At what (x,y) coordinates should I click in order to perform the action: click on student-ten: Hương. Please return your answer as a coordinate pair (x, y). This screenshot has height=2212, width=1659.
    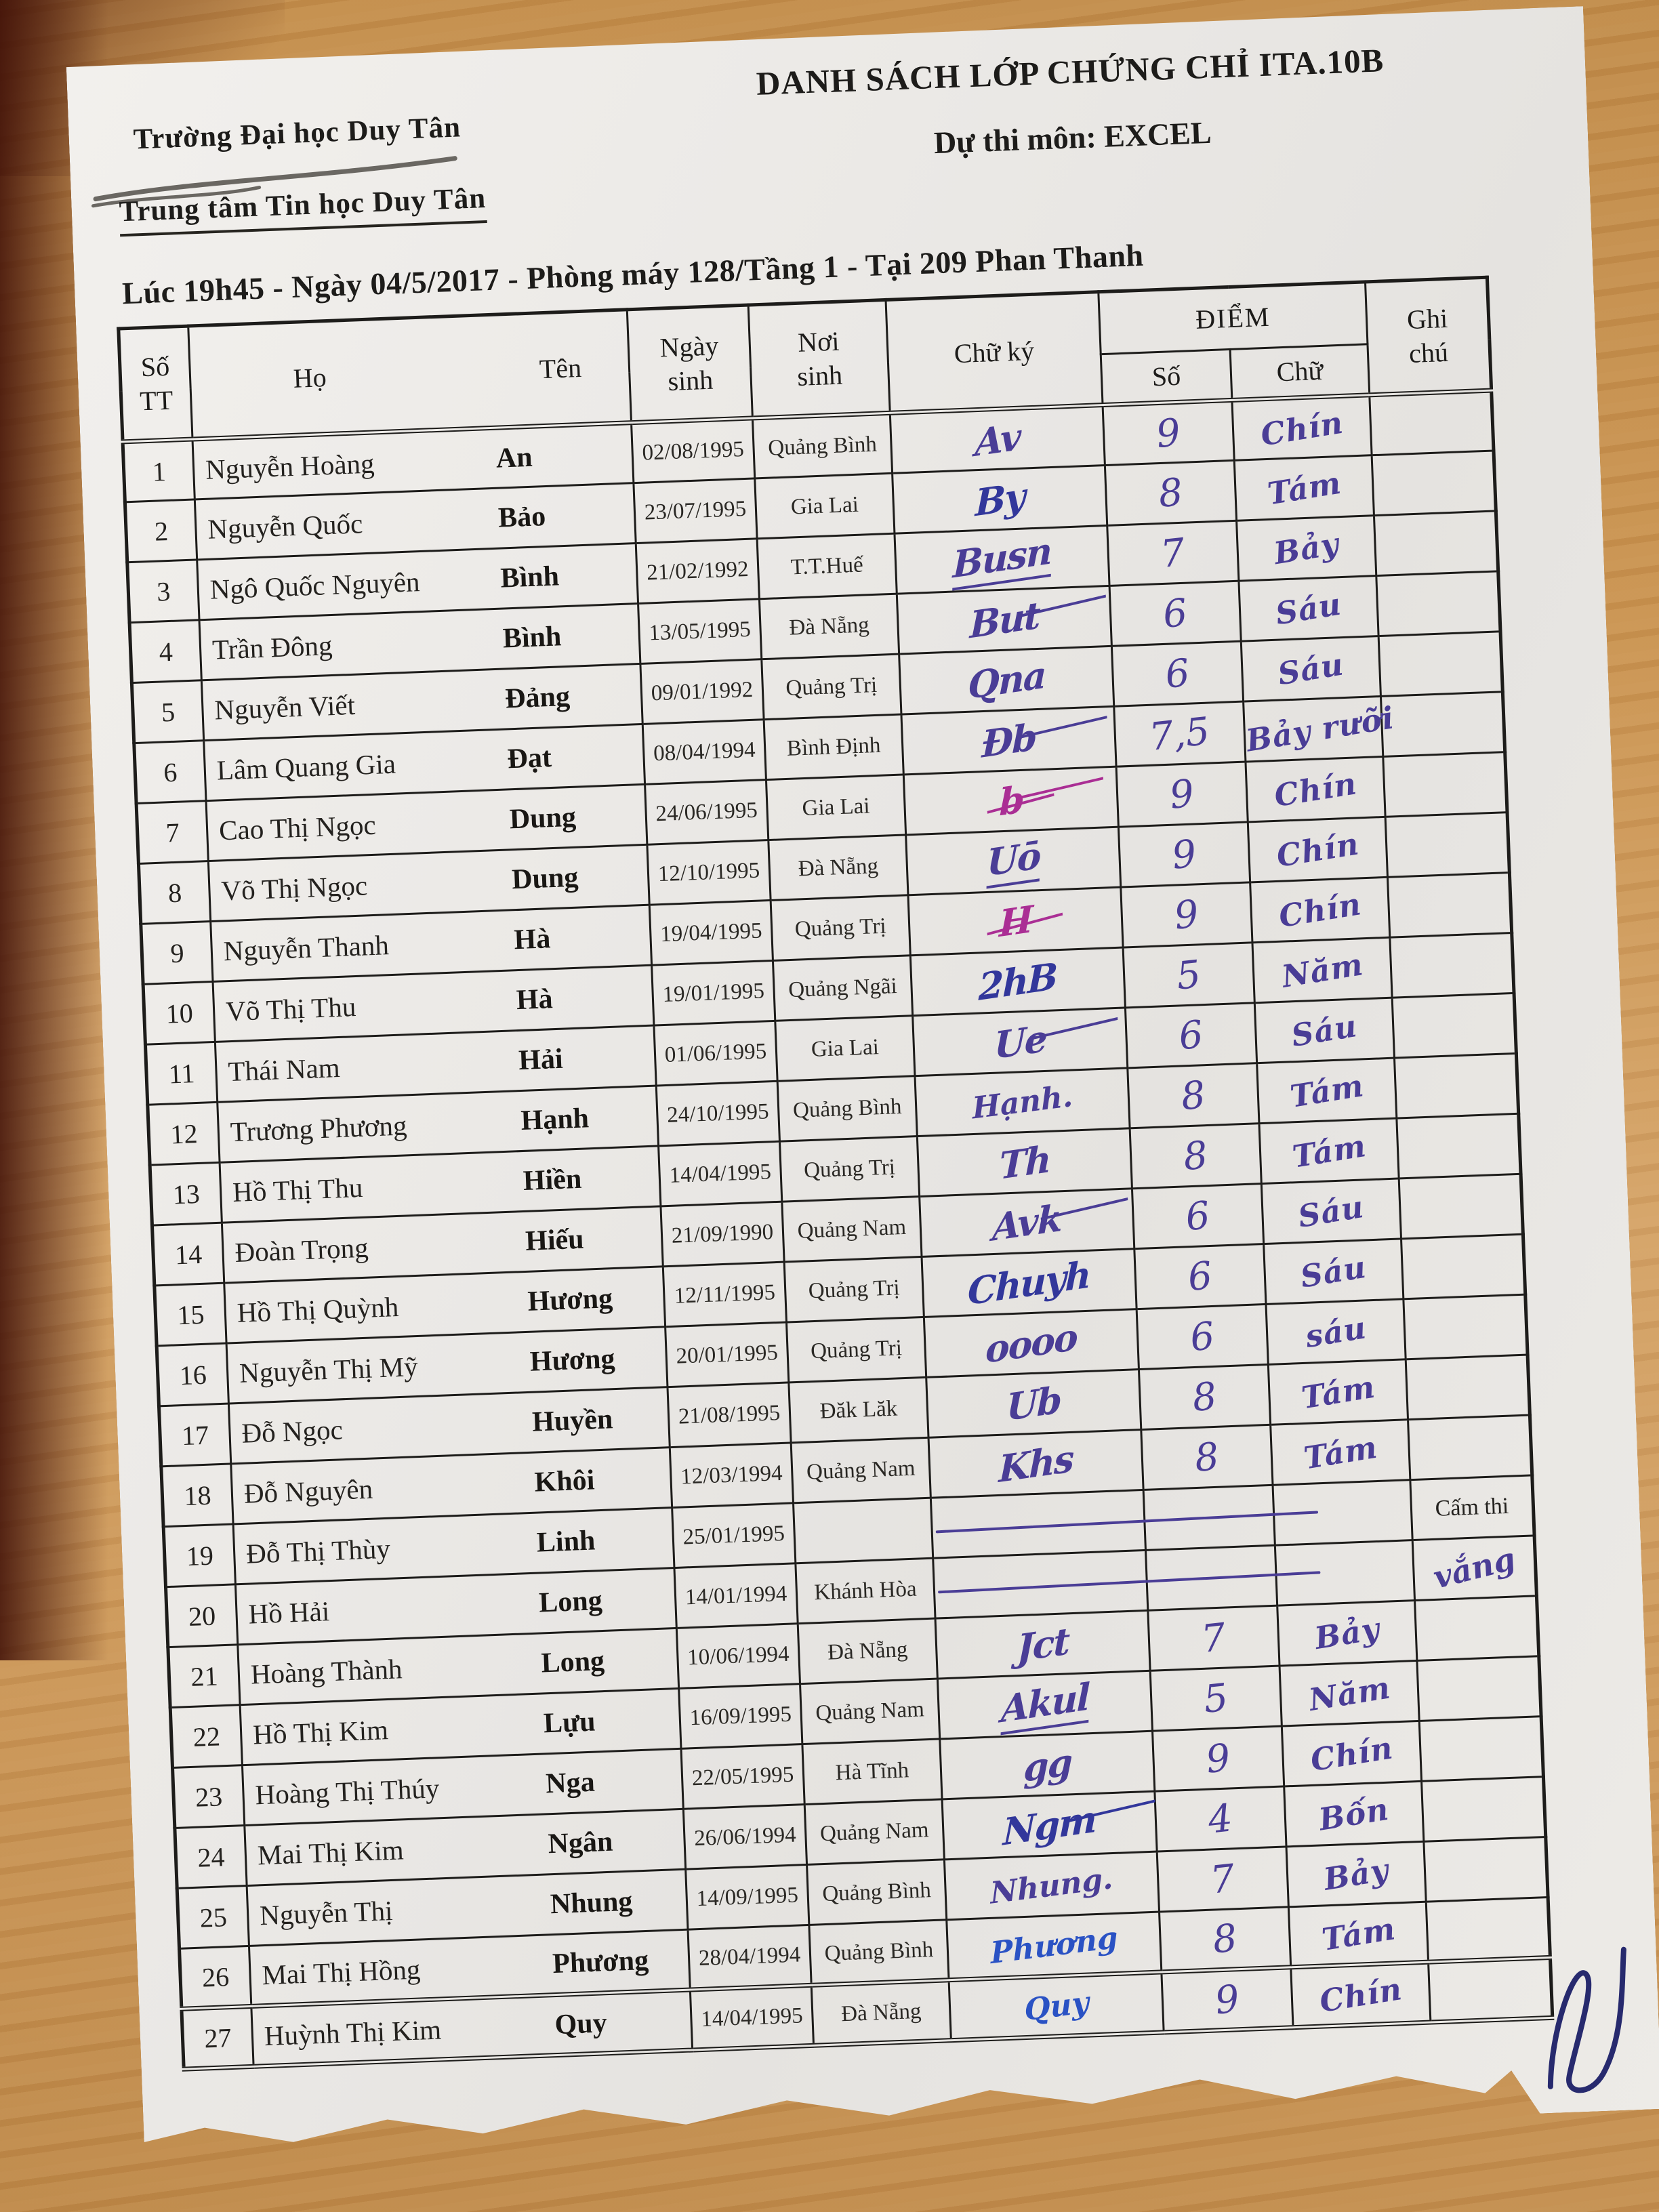
    Looking at the image, I should click on (570, 1300).